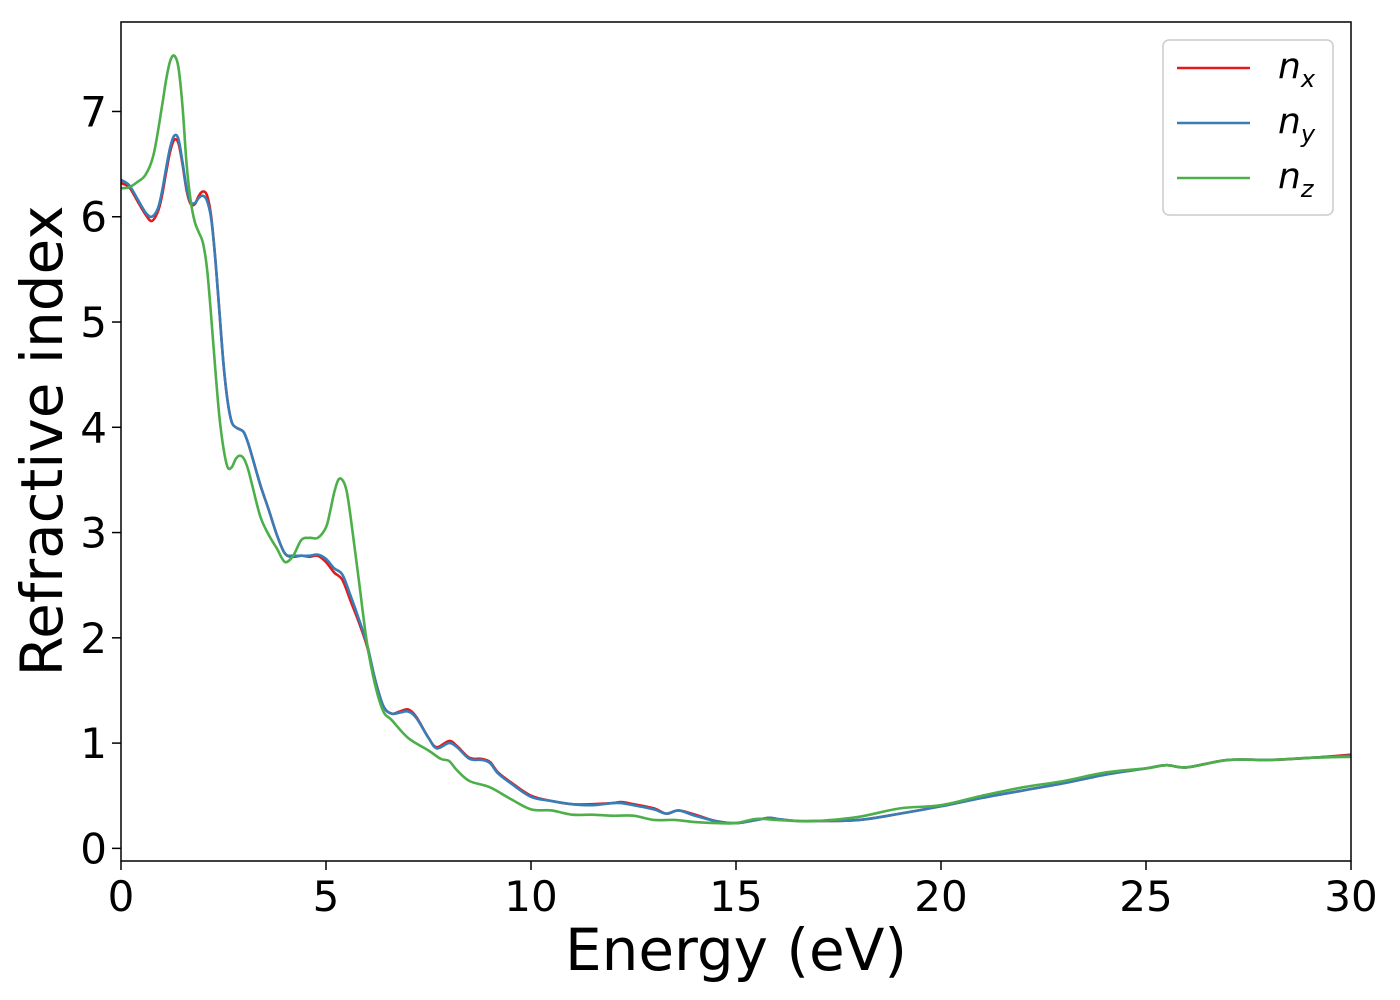 This screenshot has width=1400, height=1000. What do you see at coordinates (93, 533) in the screenshot?
I see `y-tick-label: 3` at bounding box center [93, 533].